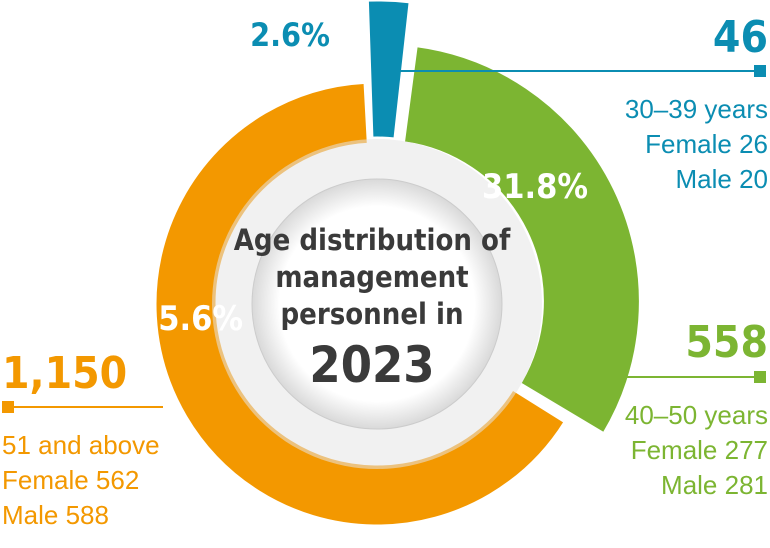  Describe the element at coordinates (699, 450) in the screenshot. I see `slice-female-count: Female 277` at that location.